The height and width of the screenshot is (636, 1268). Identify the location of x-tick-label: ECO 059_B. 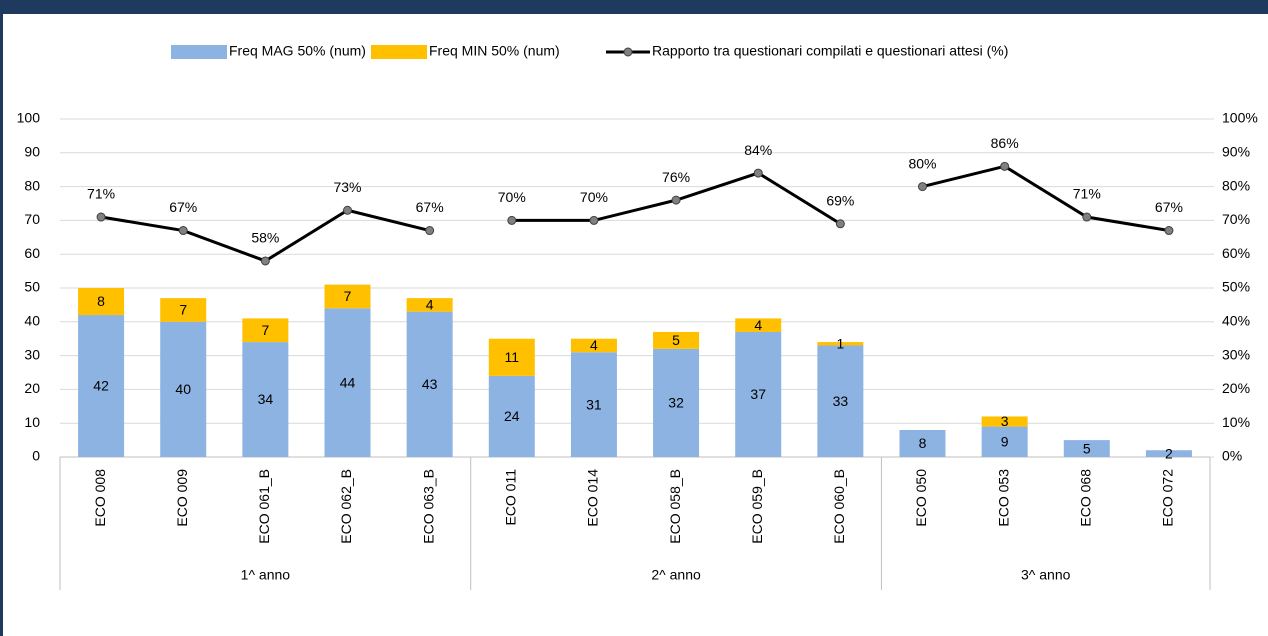
(757, 506).